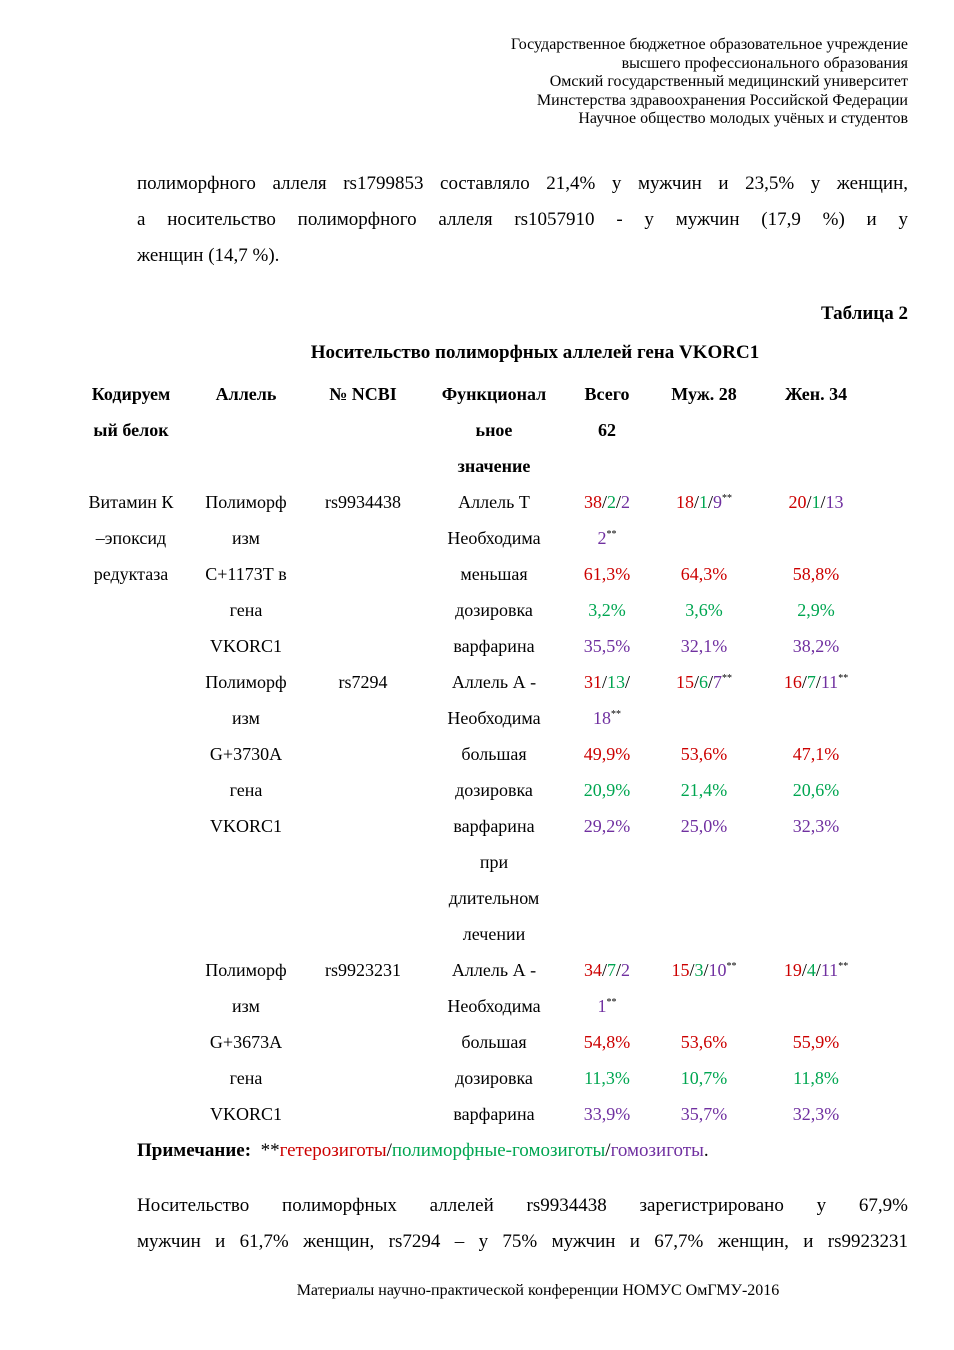 The image size is (954, 1350). I want to click on pct-hom: 29,2%, so click(607, 826).